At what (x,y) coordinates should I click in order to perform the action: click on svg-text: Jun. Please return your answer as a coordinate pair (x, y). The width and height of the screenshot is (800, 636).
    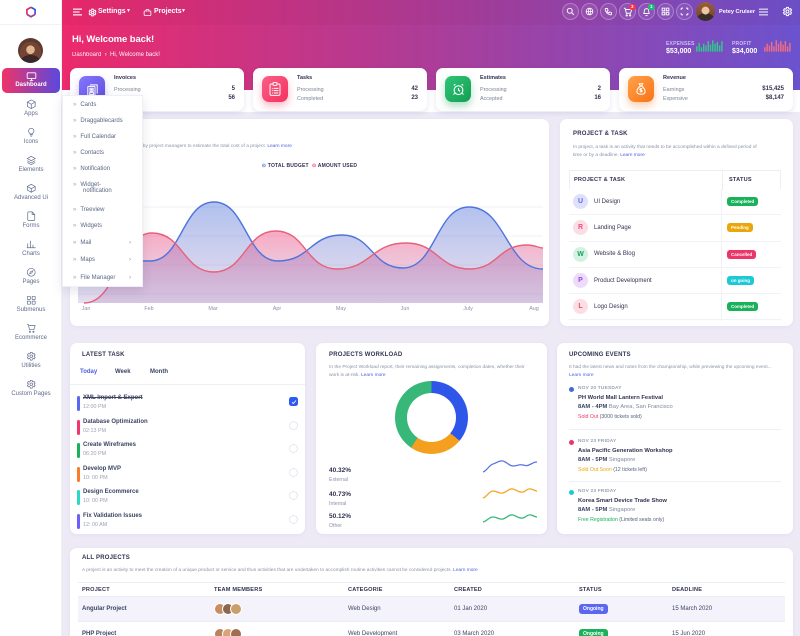
    Looking at the image, I should click on (405, 309).